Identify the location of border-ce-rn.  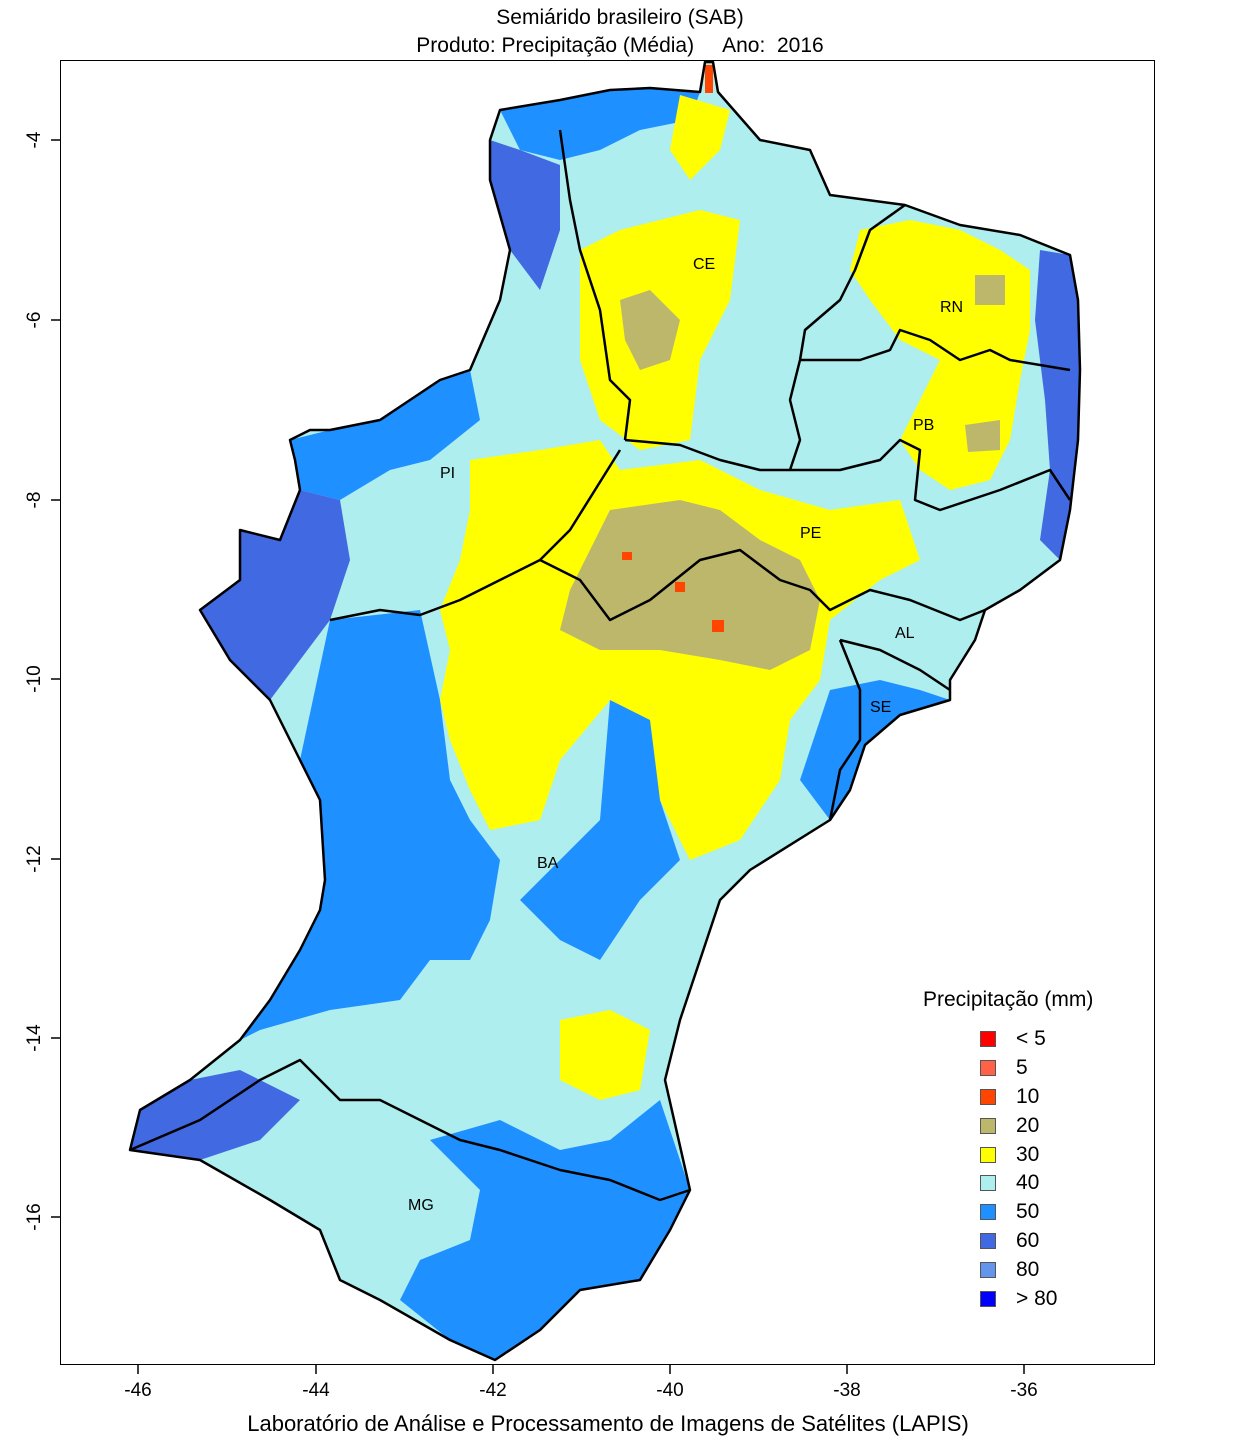
(852, 282).